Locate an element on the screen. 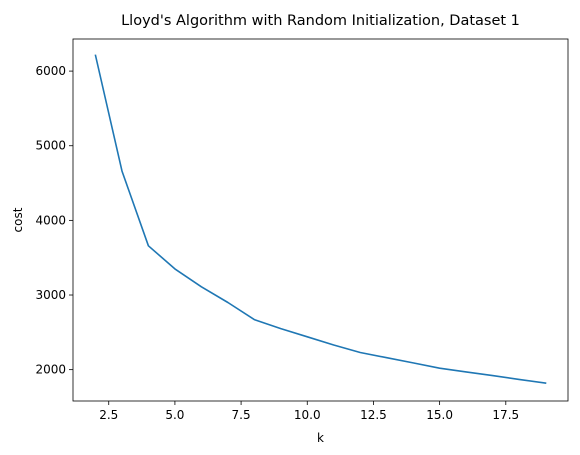 Image resolution: width=580 pixels, height=455 pixels. x-tick-label: 17.5 is located at coordinates (505, 415).